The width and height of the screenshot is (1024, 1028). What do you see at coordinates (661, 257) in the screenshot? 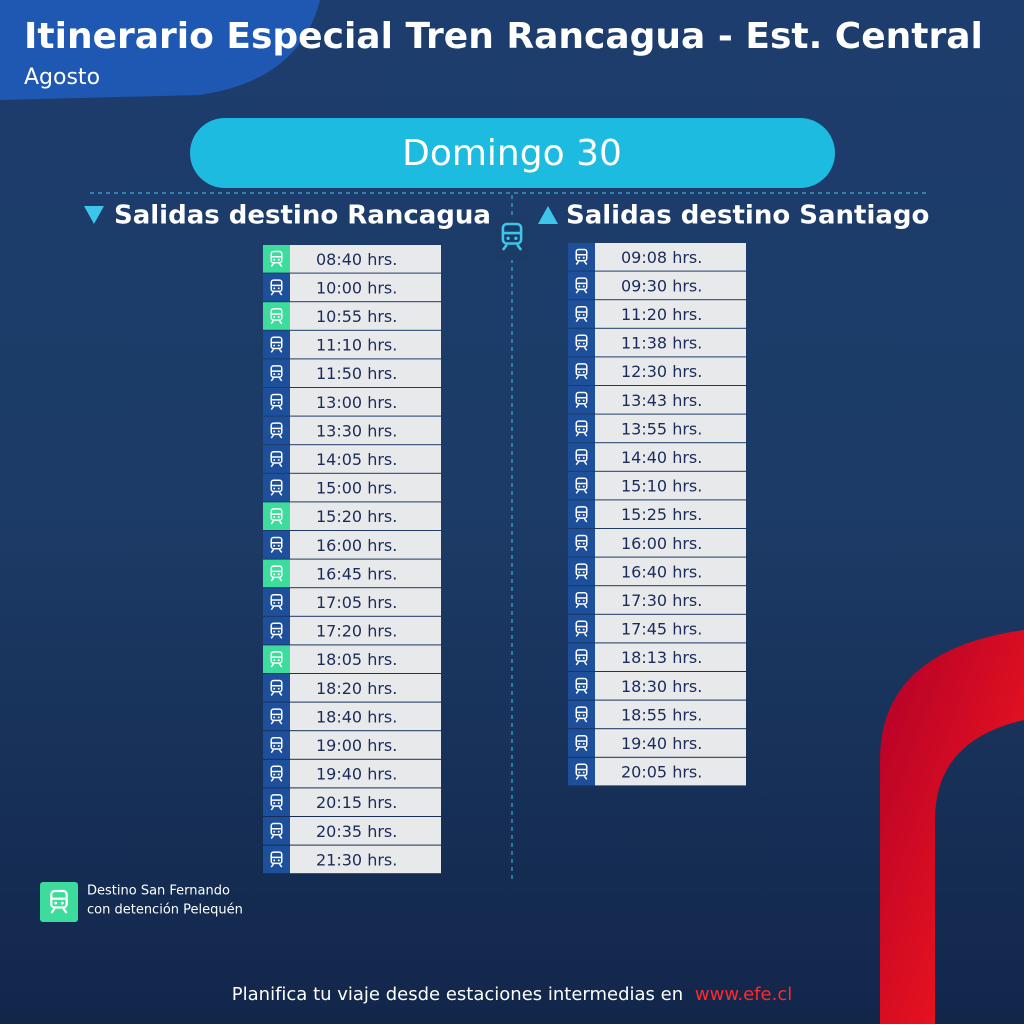
I see `time: 09:08 hrs.` at bounding box center [661, 257].